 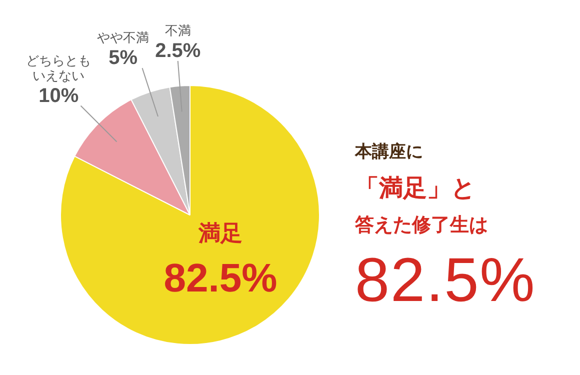 I want to click on slice-label: どちらともいえない, so click(x=59, y=69).